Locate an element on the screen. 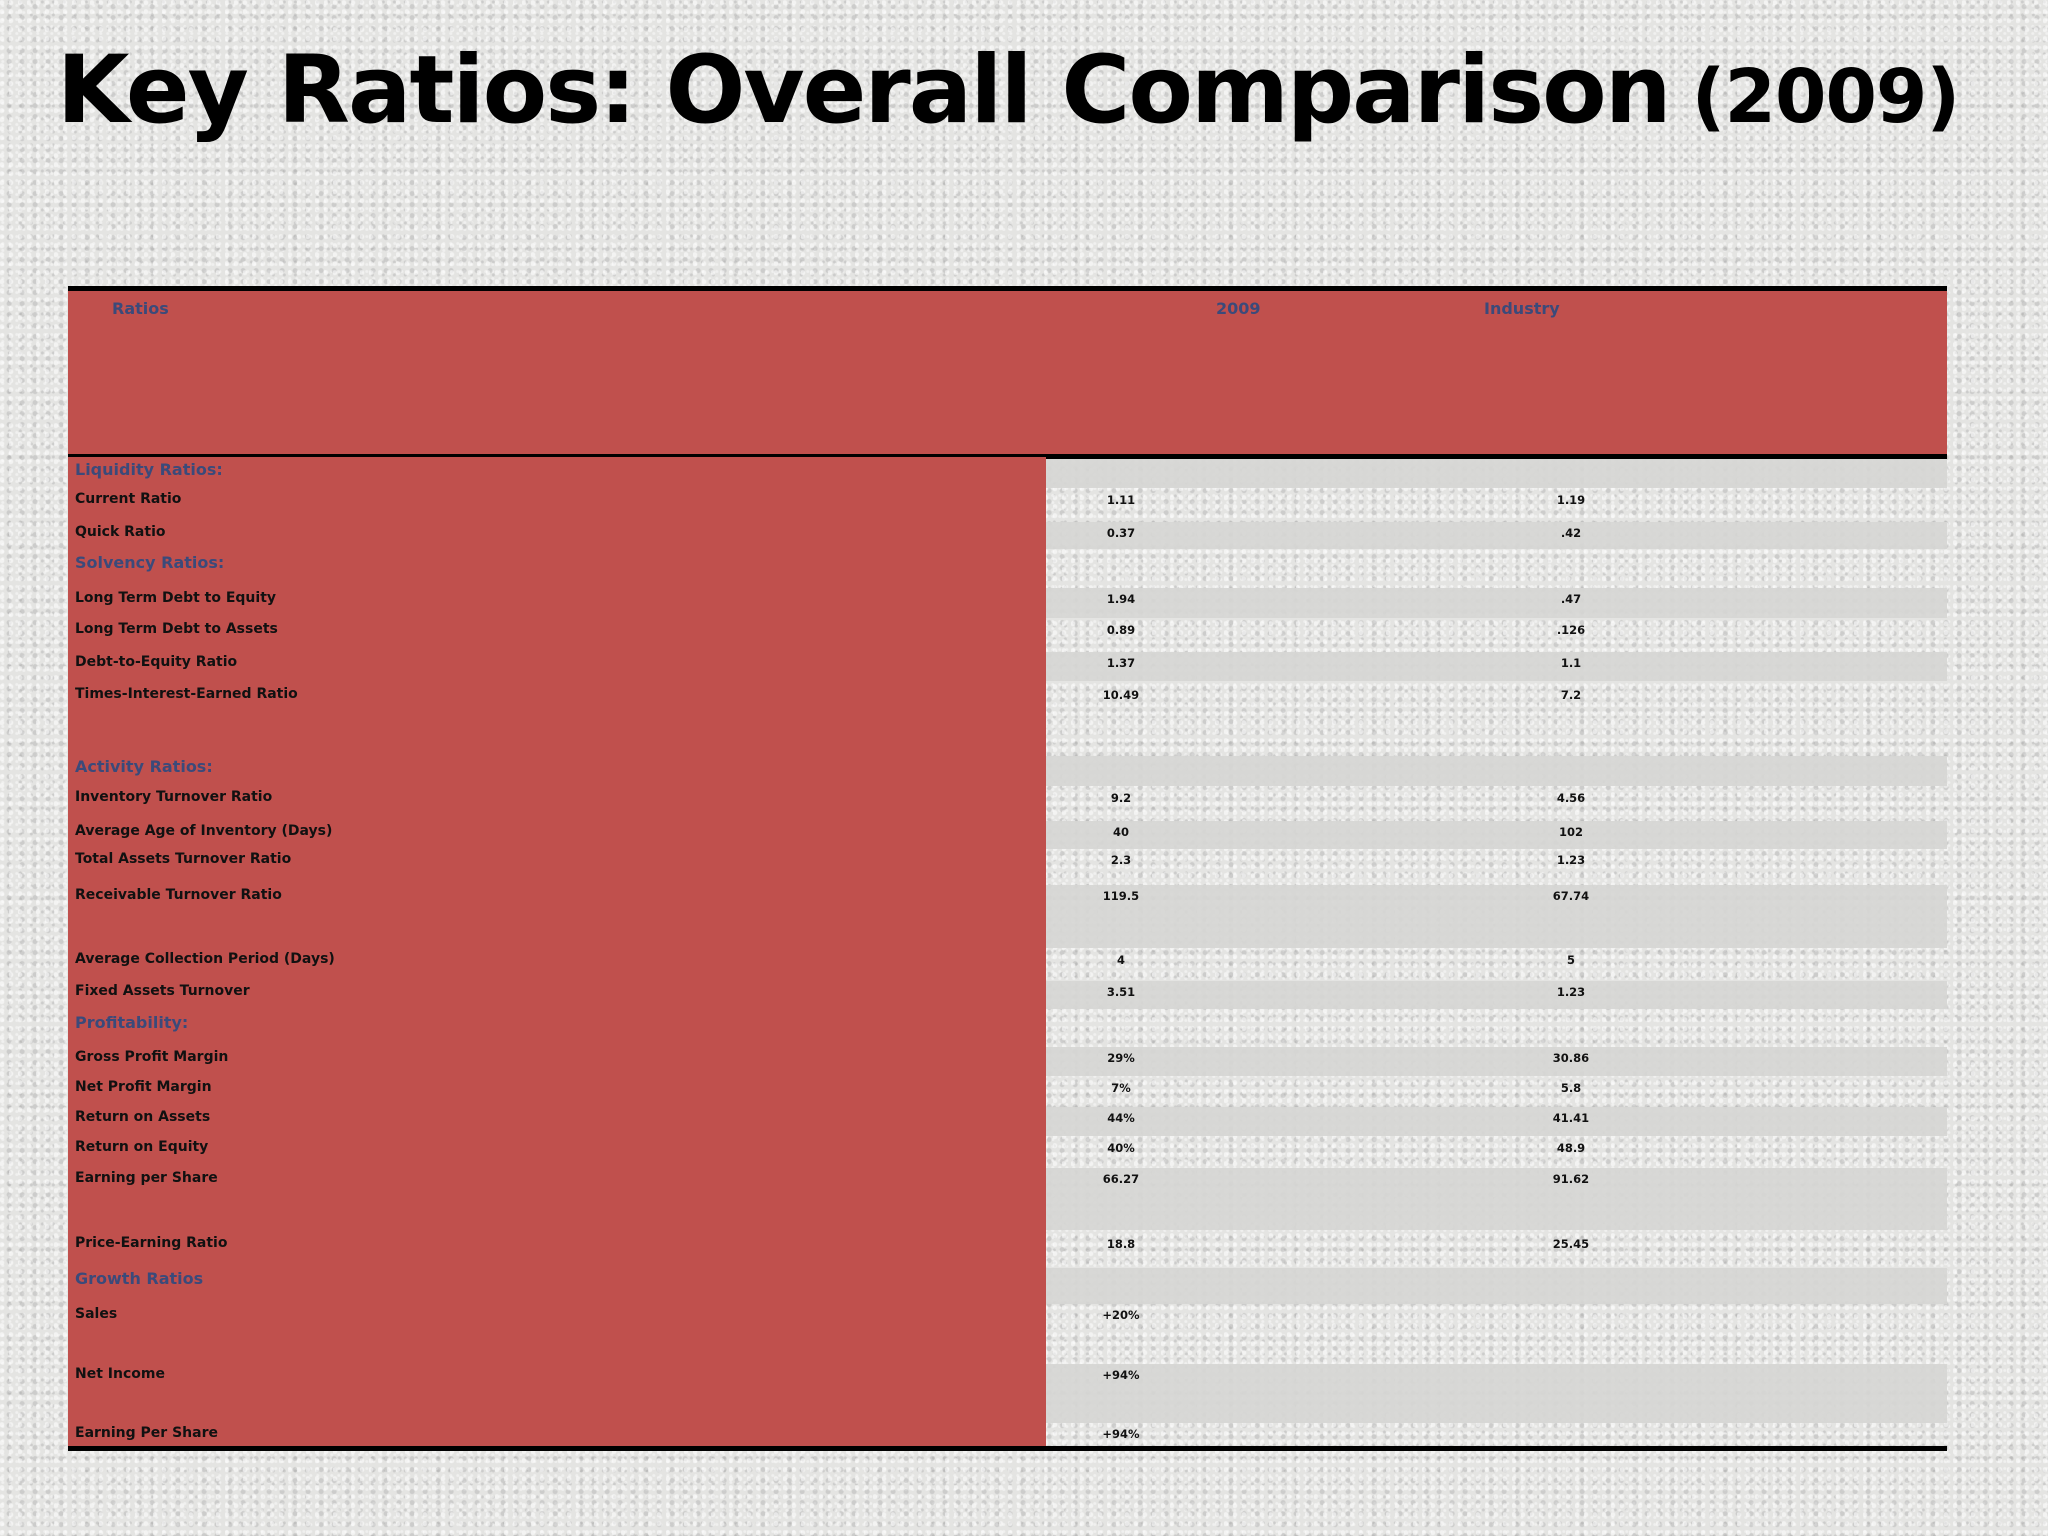 Image resolution: width=2048 pixels, height=1536 pixels. table-top-rule is located at coordinates (1007, 288).